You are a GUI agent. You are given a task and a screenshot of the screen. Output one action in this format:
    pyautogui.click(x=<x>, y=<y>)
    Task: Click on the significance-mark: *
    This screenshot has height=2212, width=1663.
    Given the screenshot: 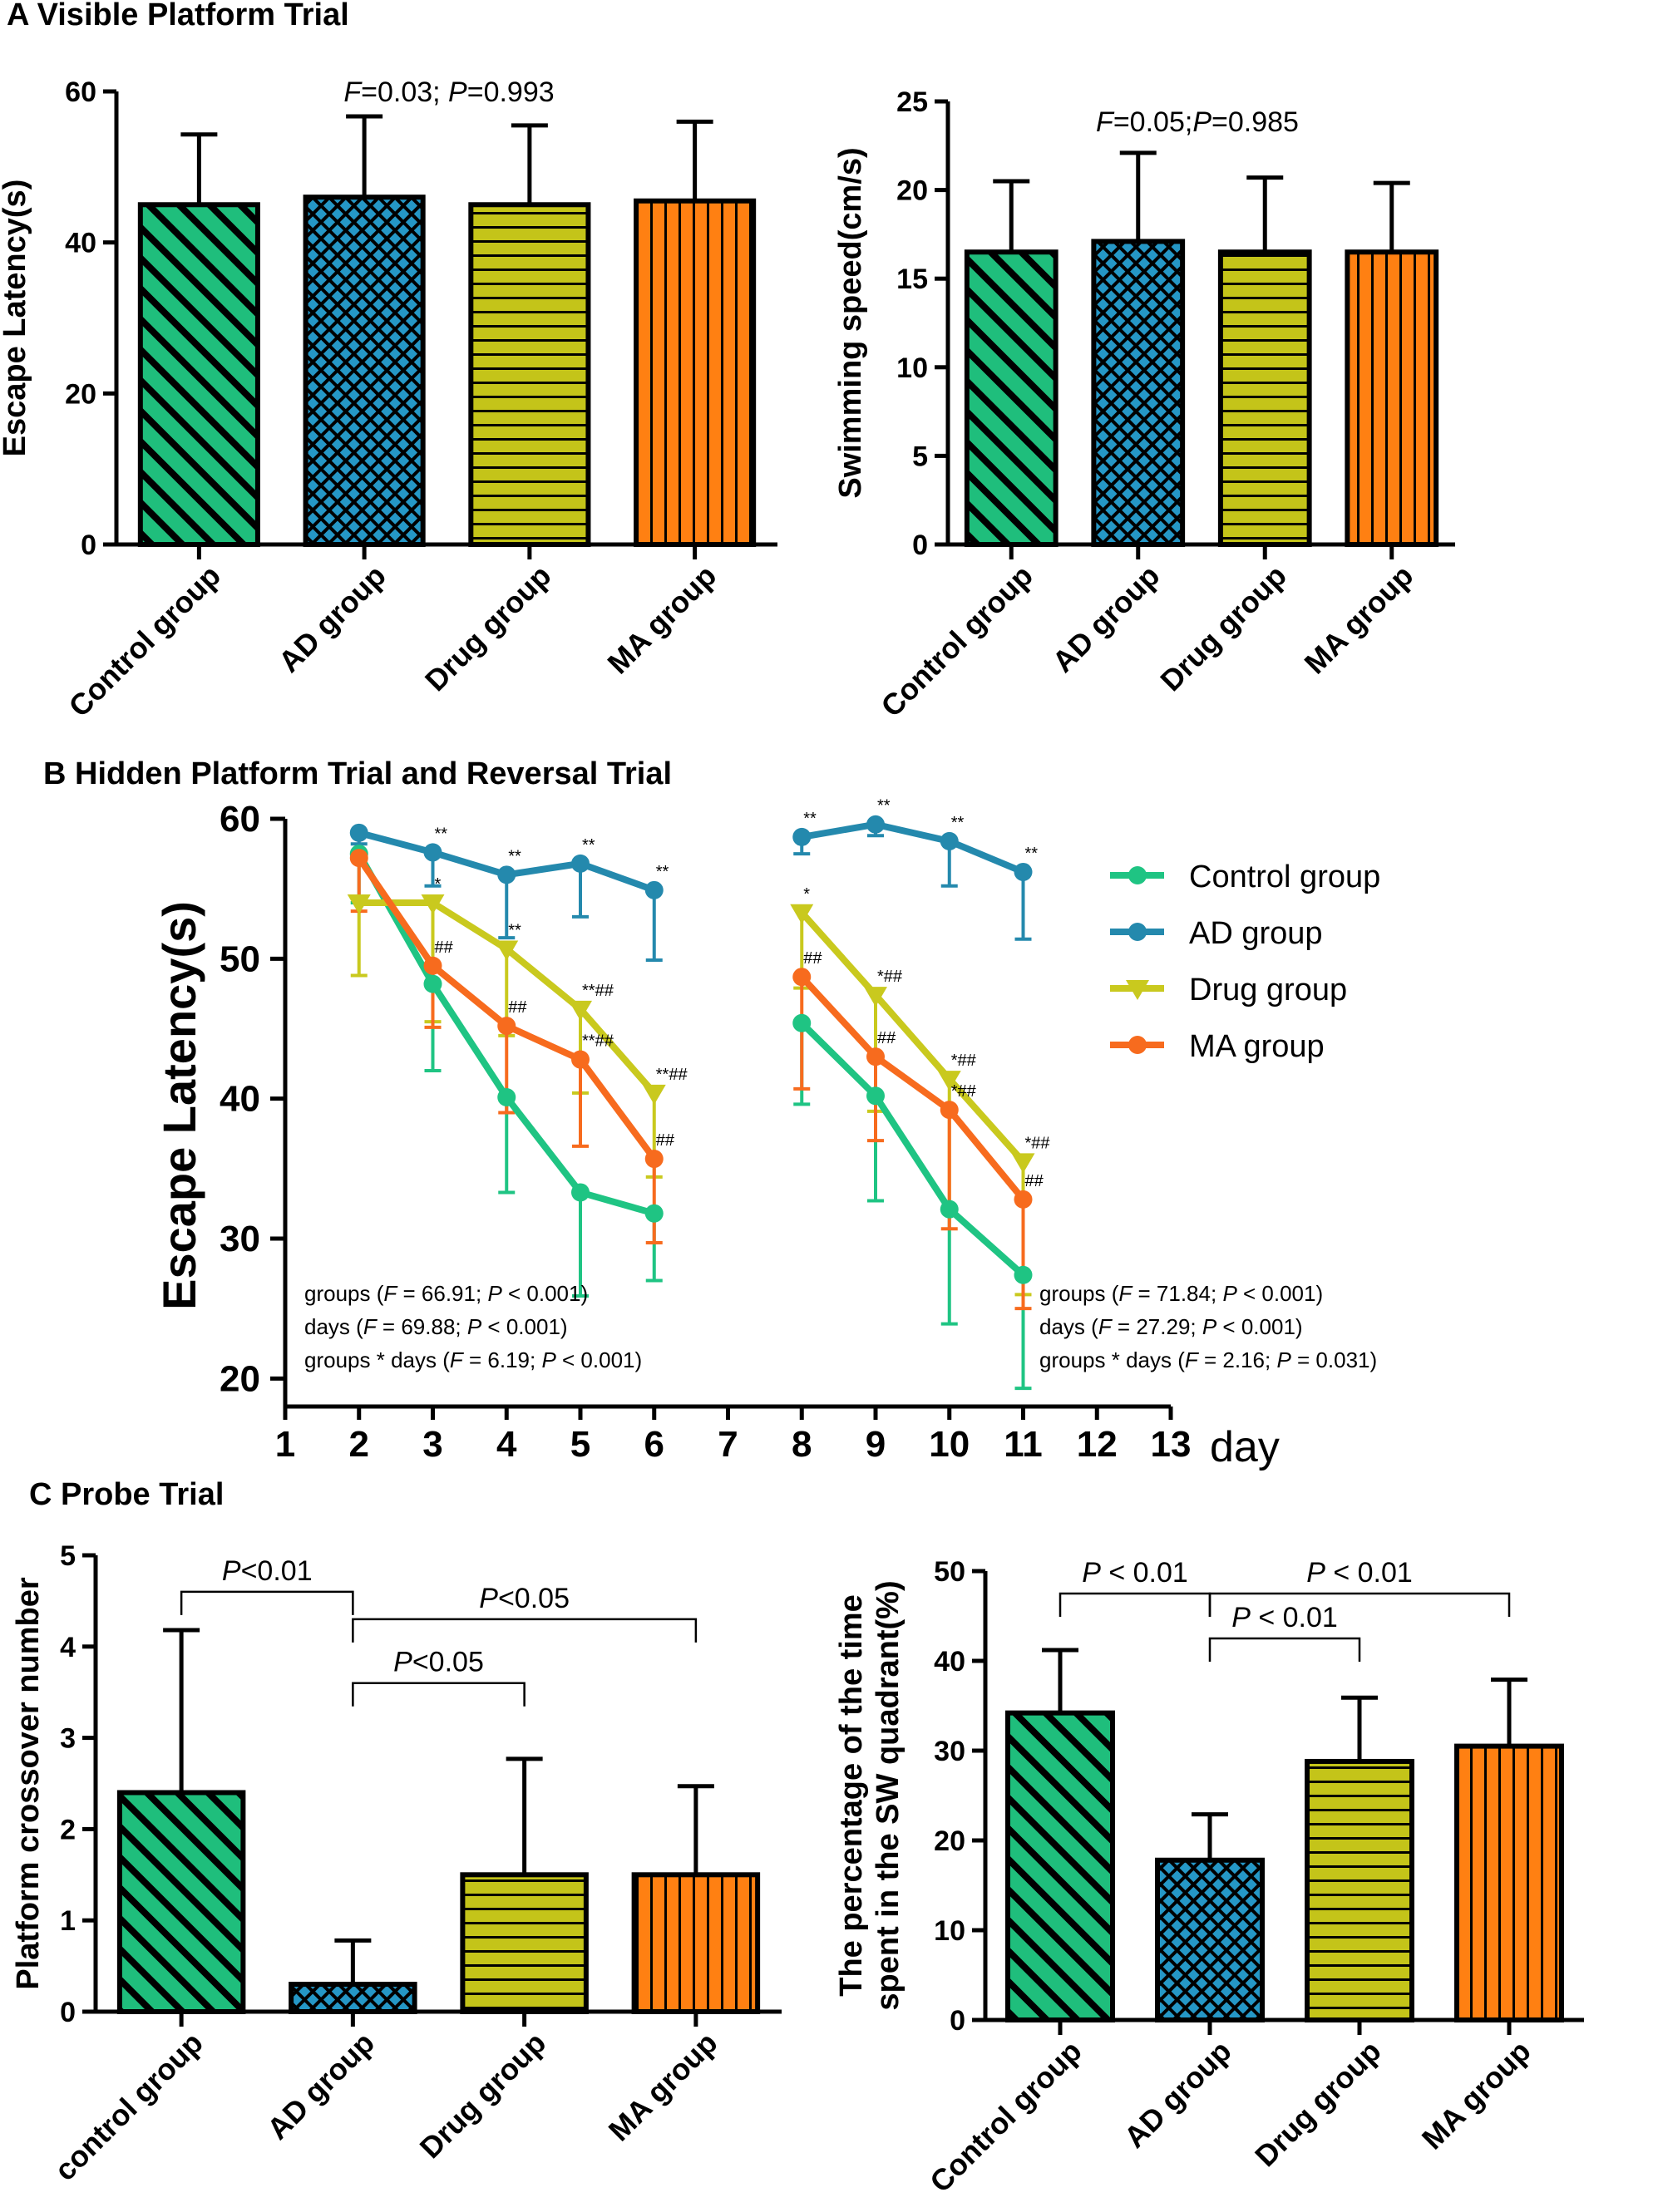 What is the action you would take?
    pyautogui.click(x=438, y=884)
    